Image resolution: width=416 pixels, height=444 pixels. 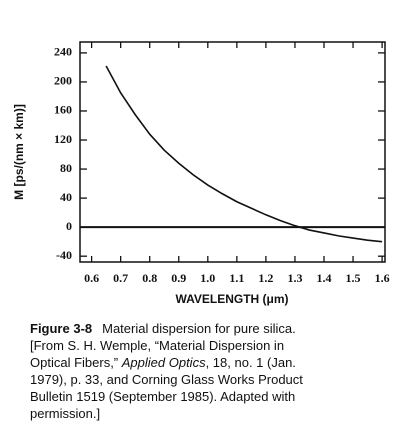 I want to click on caption-text: permission.], so click(x=65, y=413).